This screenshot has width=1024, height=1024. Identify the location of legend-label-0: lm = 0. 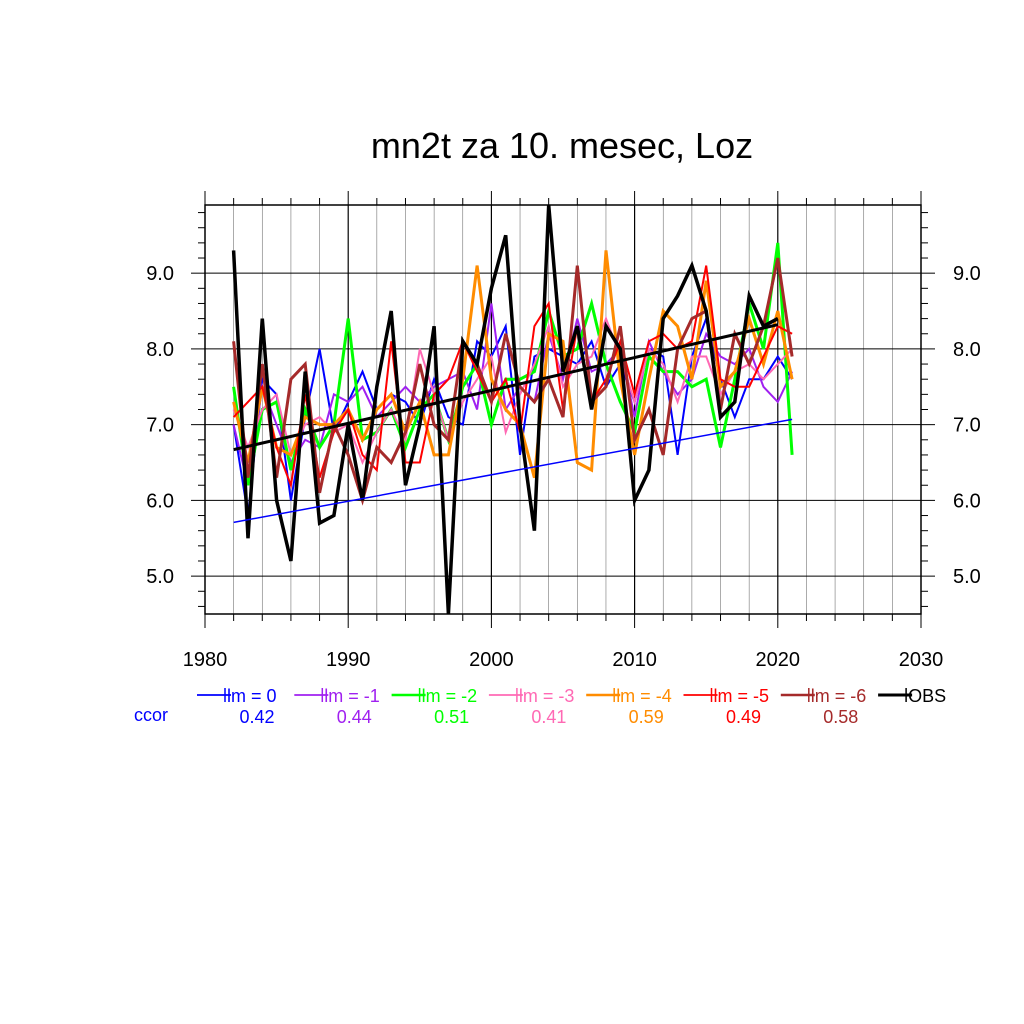
(252, 696).